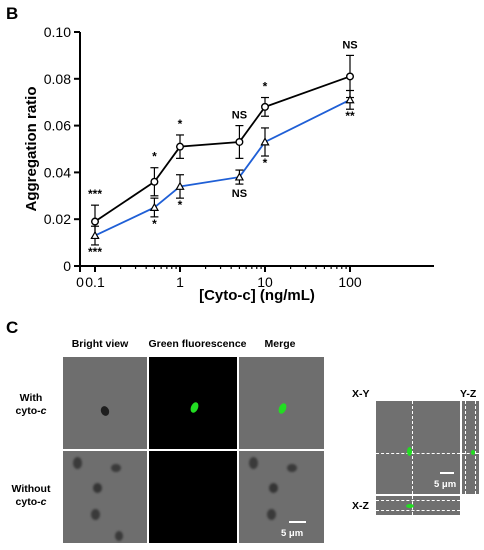 The height and width of the screenshot is (550, 484). Describe the element at coordinates (350, 282) in the screenshot. I see `x-tick-label: 100` at that location.